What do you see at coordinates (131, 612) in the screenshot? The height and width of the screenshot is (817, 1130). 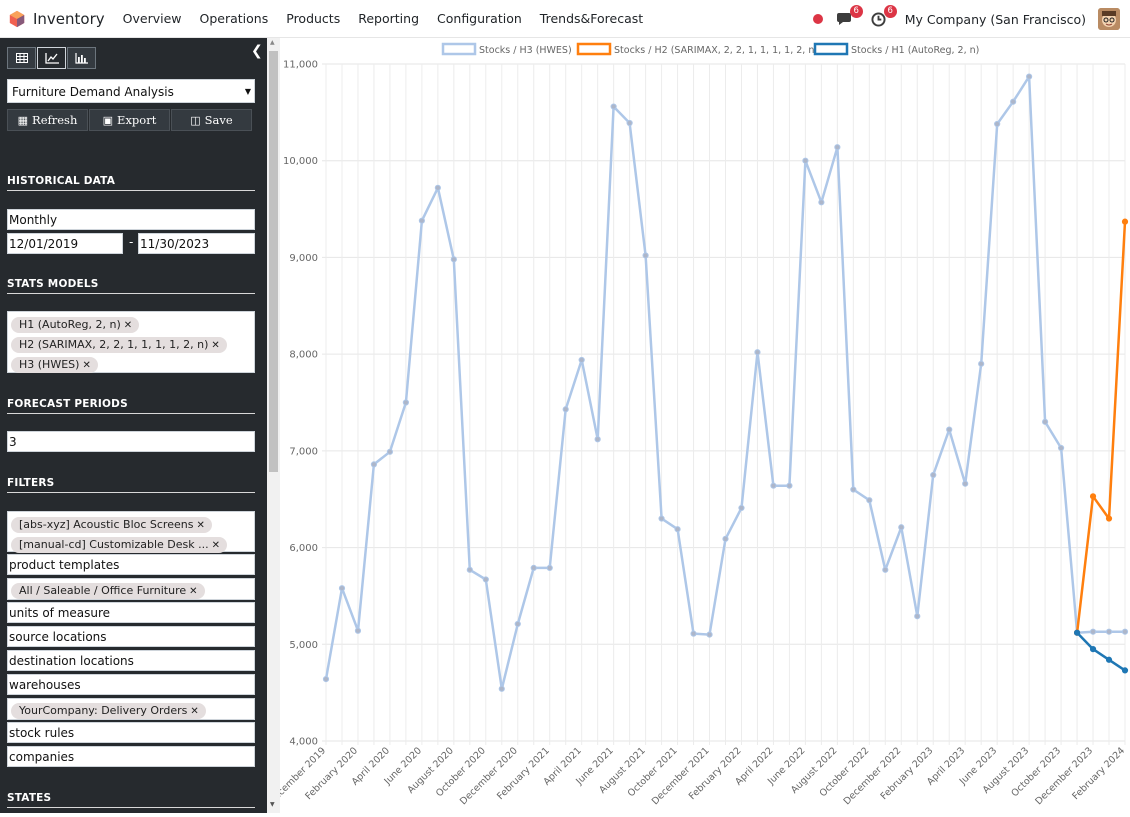 I see `units-of-measure-field: units of measure` at bounding box center [131, 612].